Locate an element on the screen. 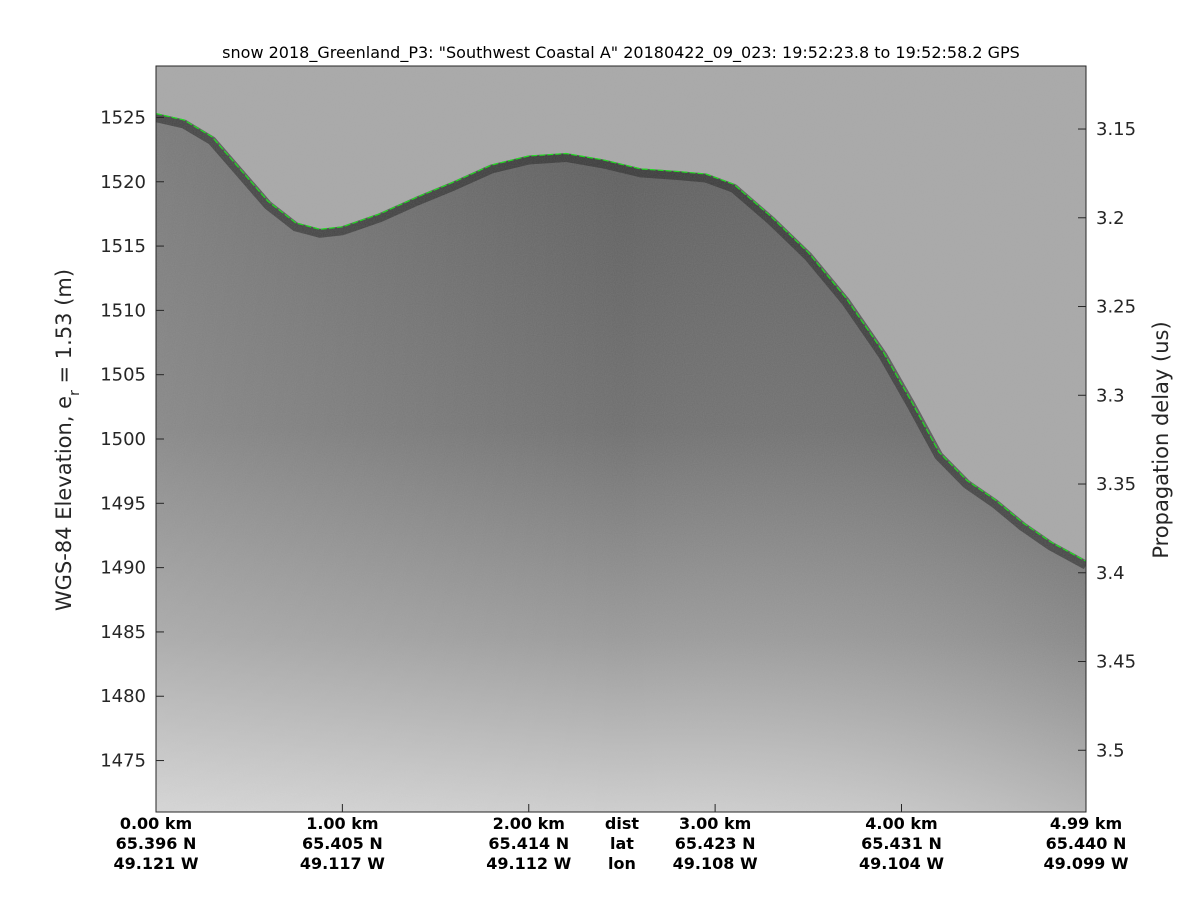  left-tick-label: 1505 is located at coordinates (123, 375).